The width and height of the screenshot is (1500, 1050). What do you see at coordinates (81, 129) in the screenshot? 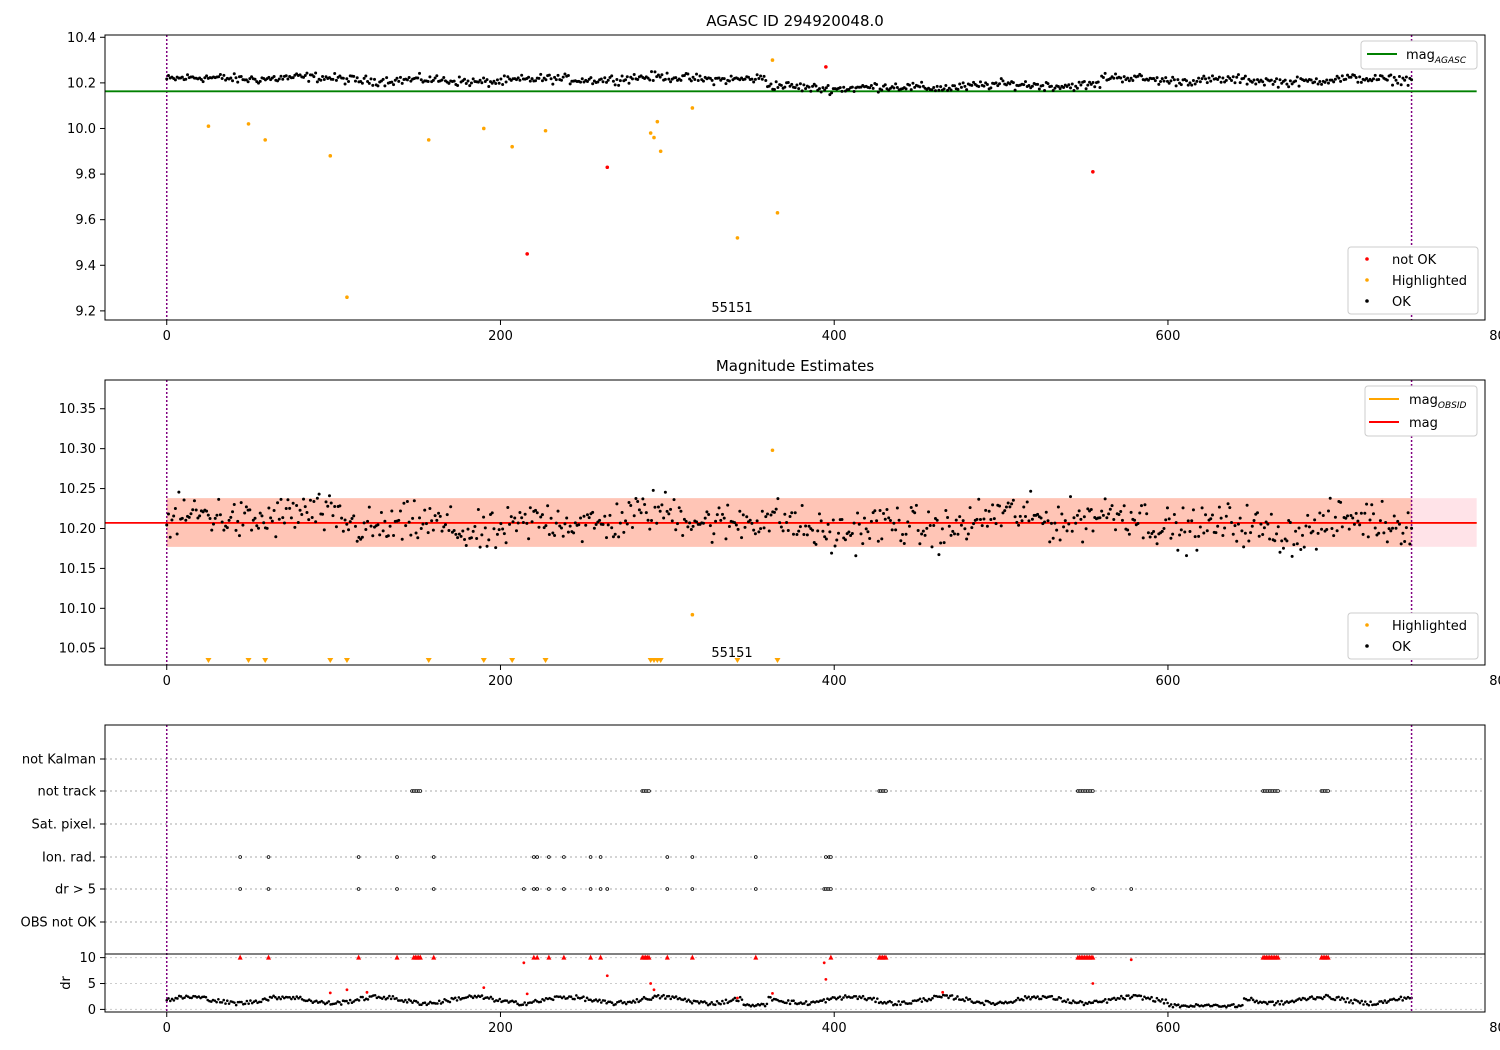
I see `y-tick-label: 10.0` at bounding box center [81, 129].